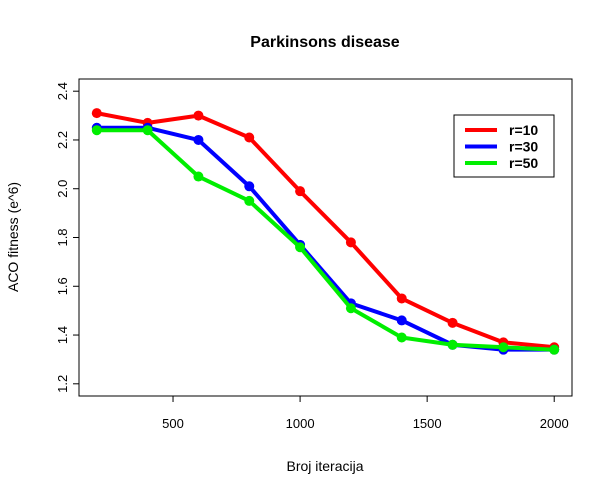  I want to click on x-axis-label: Broj iteracija, so click(324, 466).